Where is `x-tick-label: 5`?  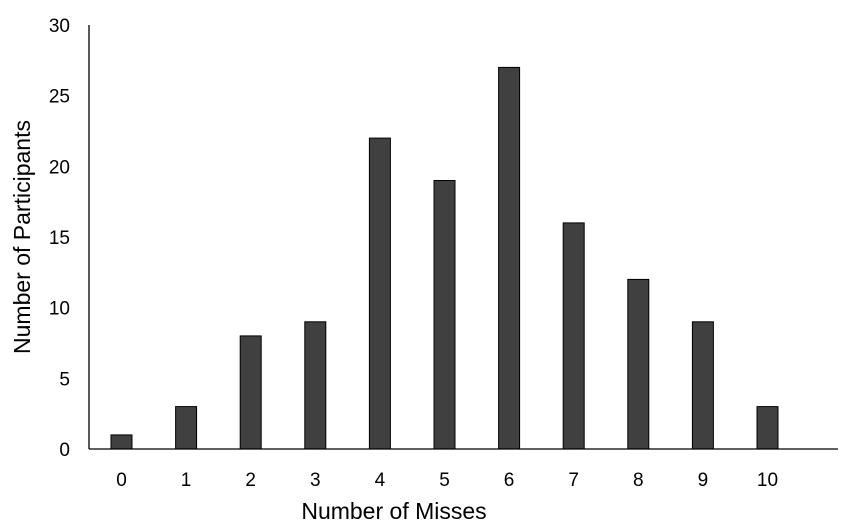
x-tick-label: 5 is located at coordinates (444, 480).